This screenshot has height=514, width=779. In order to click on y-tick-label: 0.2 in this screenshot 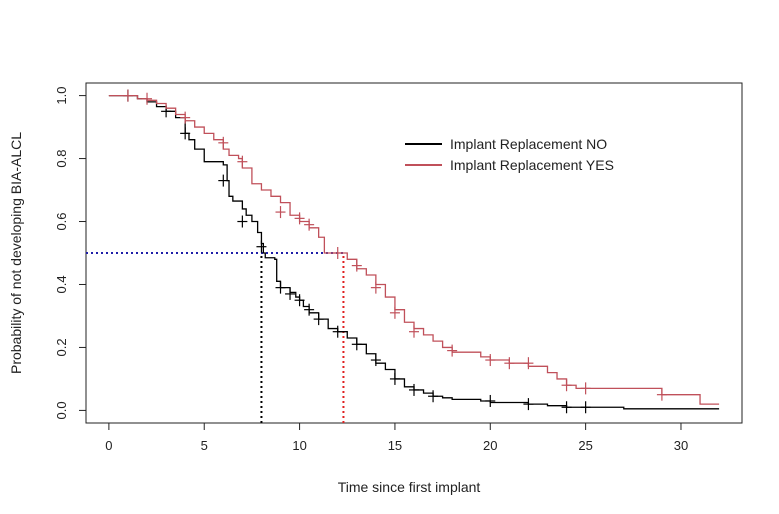, I will do `click(61, 347)`.